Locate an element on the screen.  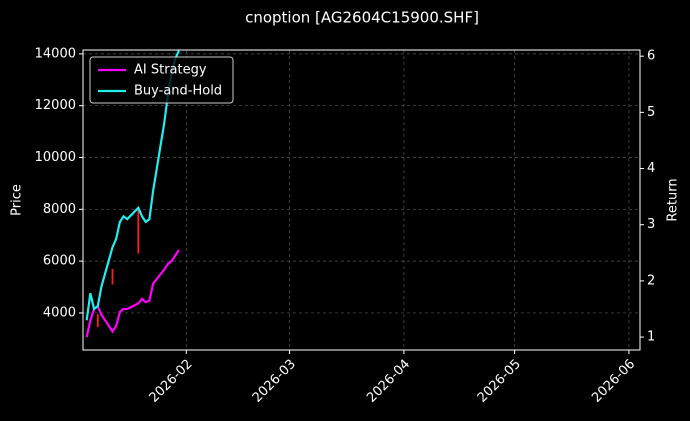
plot-area is located at coordinates (132, 194).